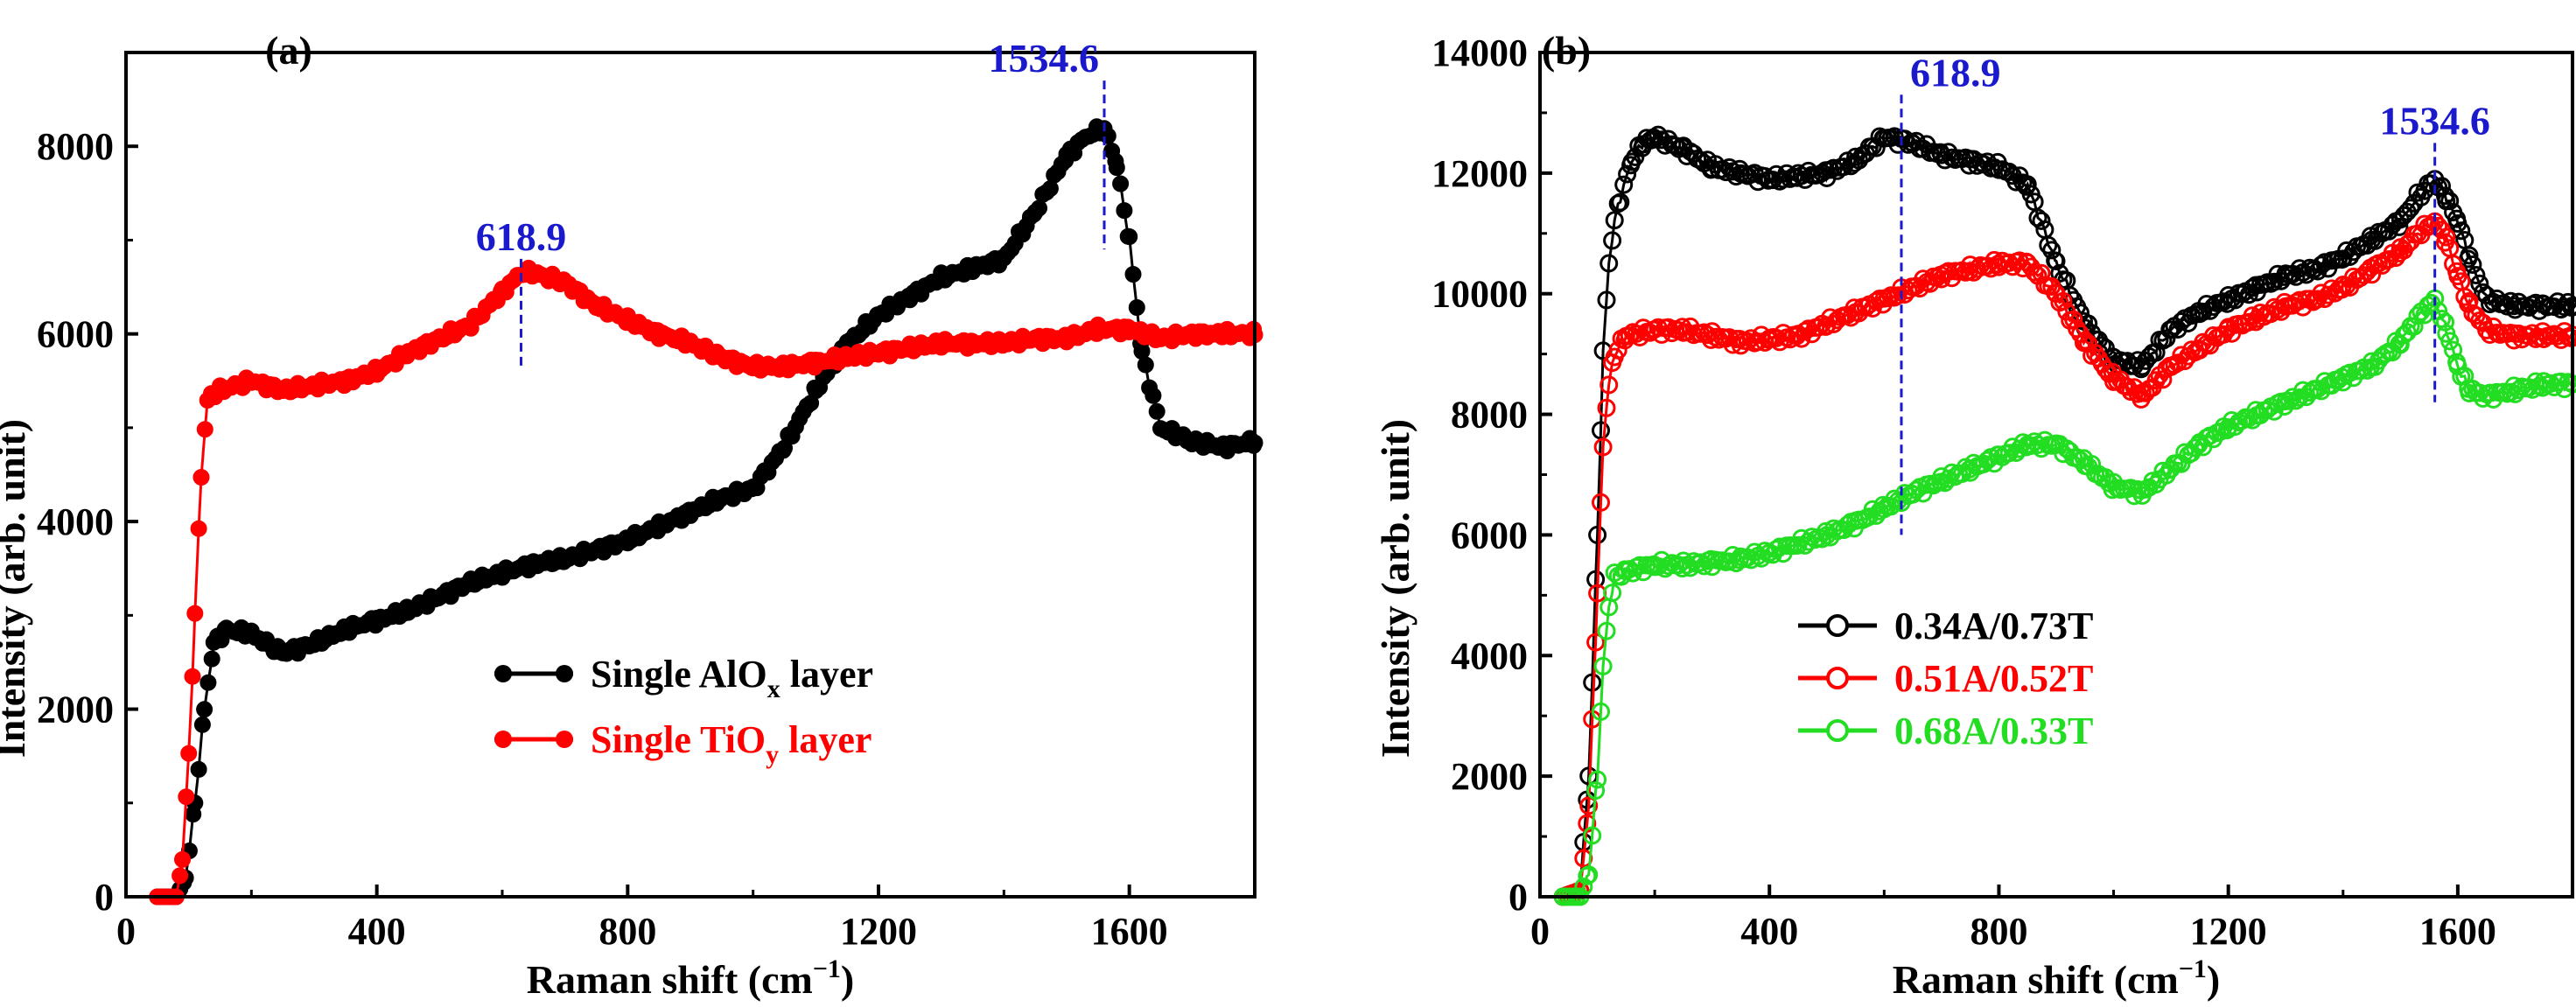 The height and width of the screenshot is (1007, 2576). What do you see at coordinates (827, 969) in the screenshot?
I see `x-axis-label-sup: −1` at bounding box center [827, 969].